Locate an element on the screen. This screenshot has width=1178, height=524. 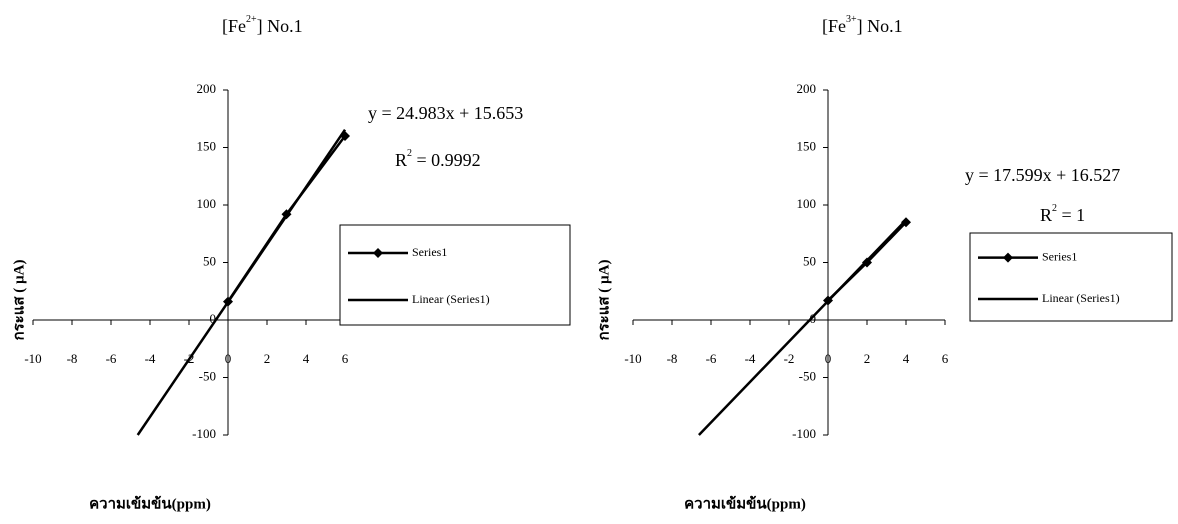
chart-title: [Fe2+] No.1 is located at coordinates (262, 25).